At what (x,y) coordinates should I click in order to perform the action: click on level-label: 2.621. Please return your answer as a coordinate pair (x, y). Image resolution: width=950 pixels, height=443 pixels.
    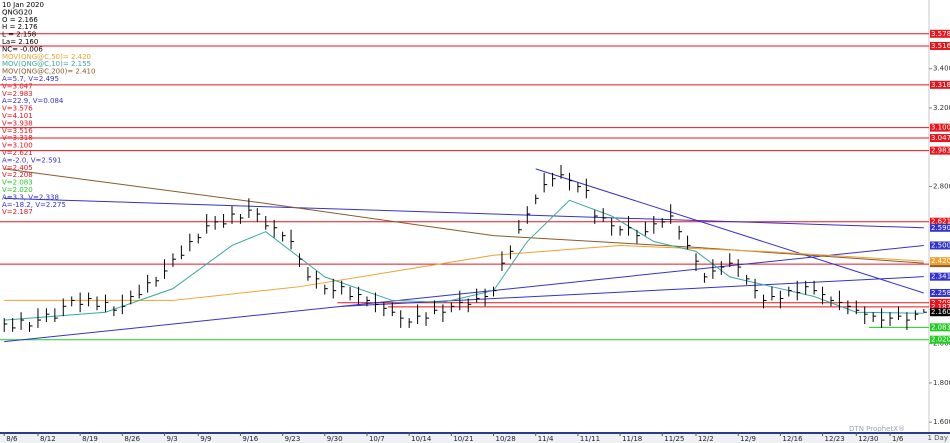
    Looking at the image, I should click on (940, 222).